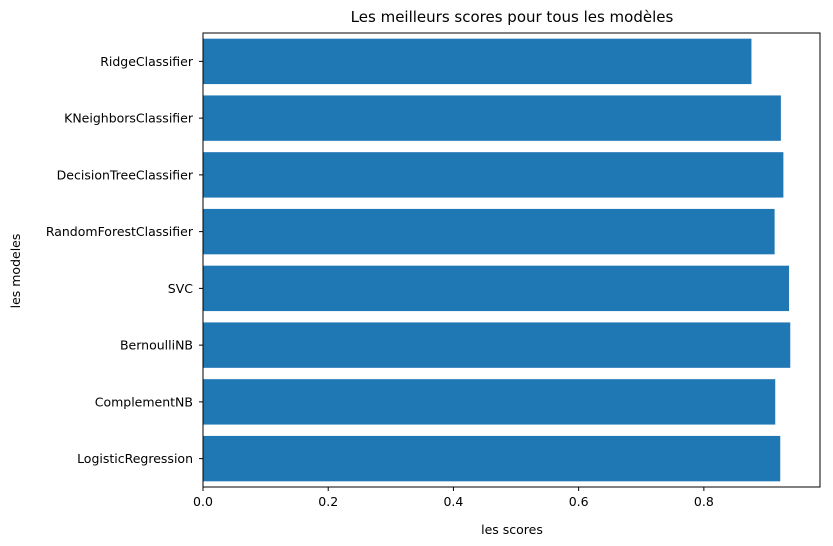 The height and width of the screenshot is (546, 833). What do you see at coordinates (453, 501) in the screenshot?
I see `x-tick-label: 0.4` at bounding box center [453, 501].